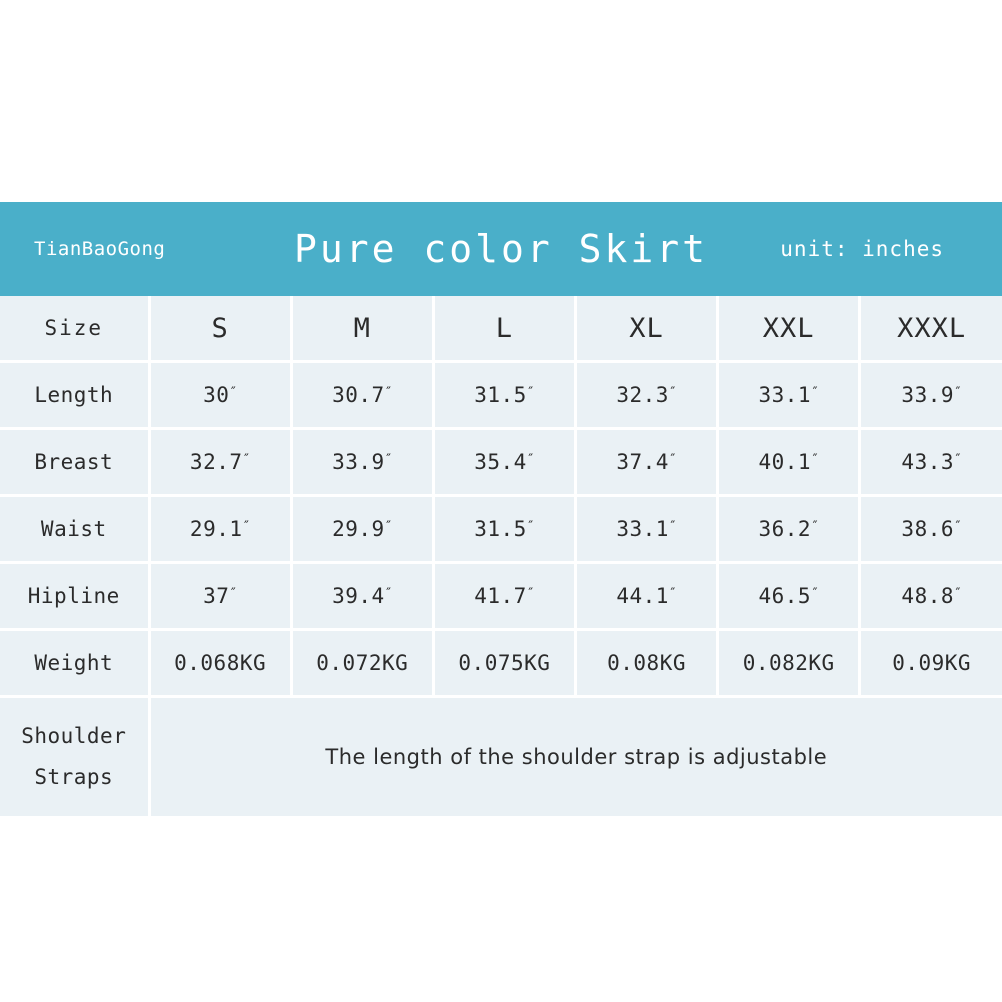 The width and height of the screenshot is (1002, 1002). I want to click on table-cell: 43.3″, so click(930, 462).